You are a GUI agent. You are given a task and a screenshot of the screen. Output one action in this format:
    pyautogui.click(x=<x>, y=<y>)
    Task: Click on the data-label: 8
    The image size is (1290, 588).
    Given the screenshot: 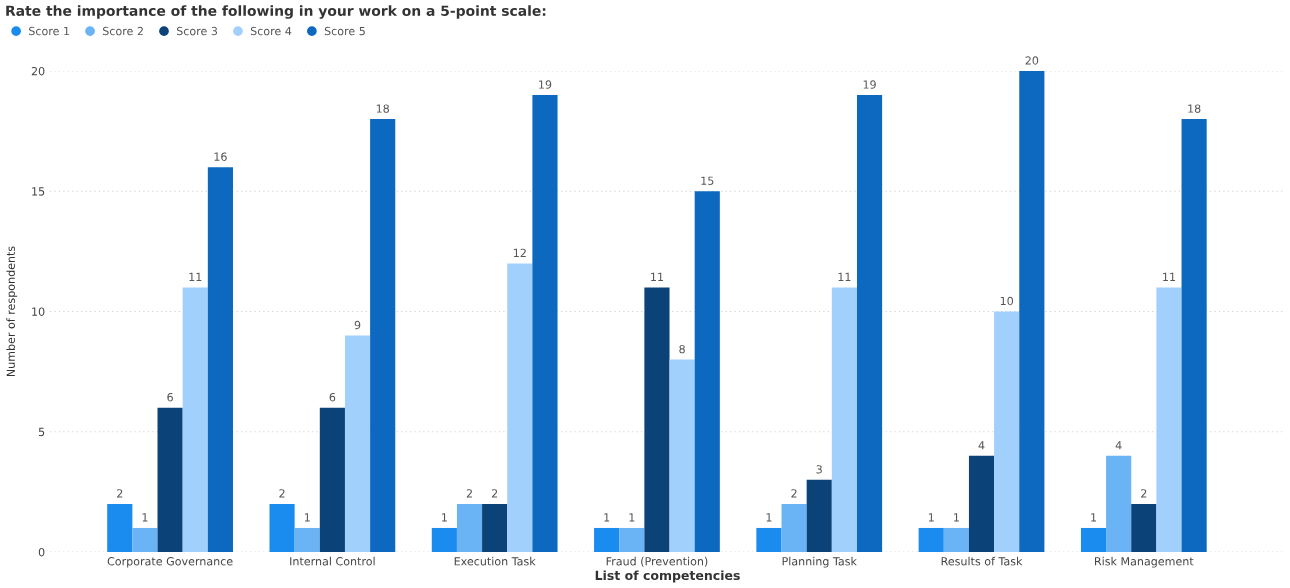 What is the action you would take?
    pyautogui.click(x=682, y=349)
    